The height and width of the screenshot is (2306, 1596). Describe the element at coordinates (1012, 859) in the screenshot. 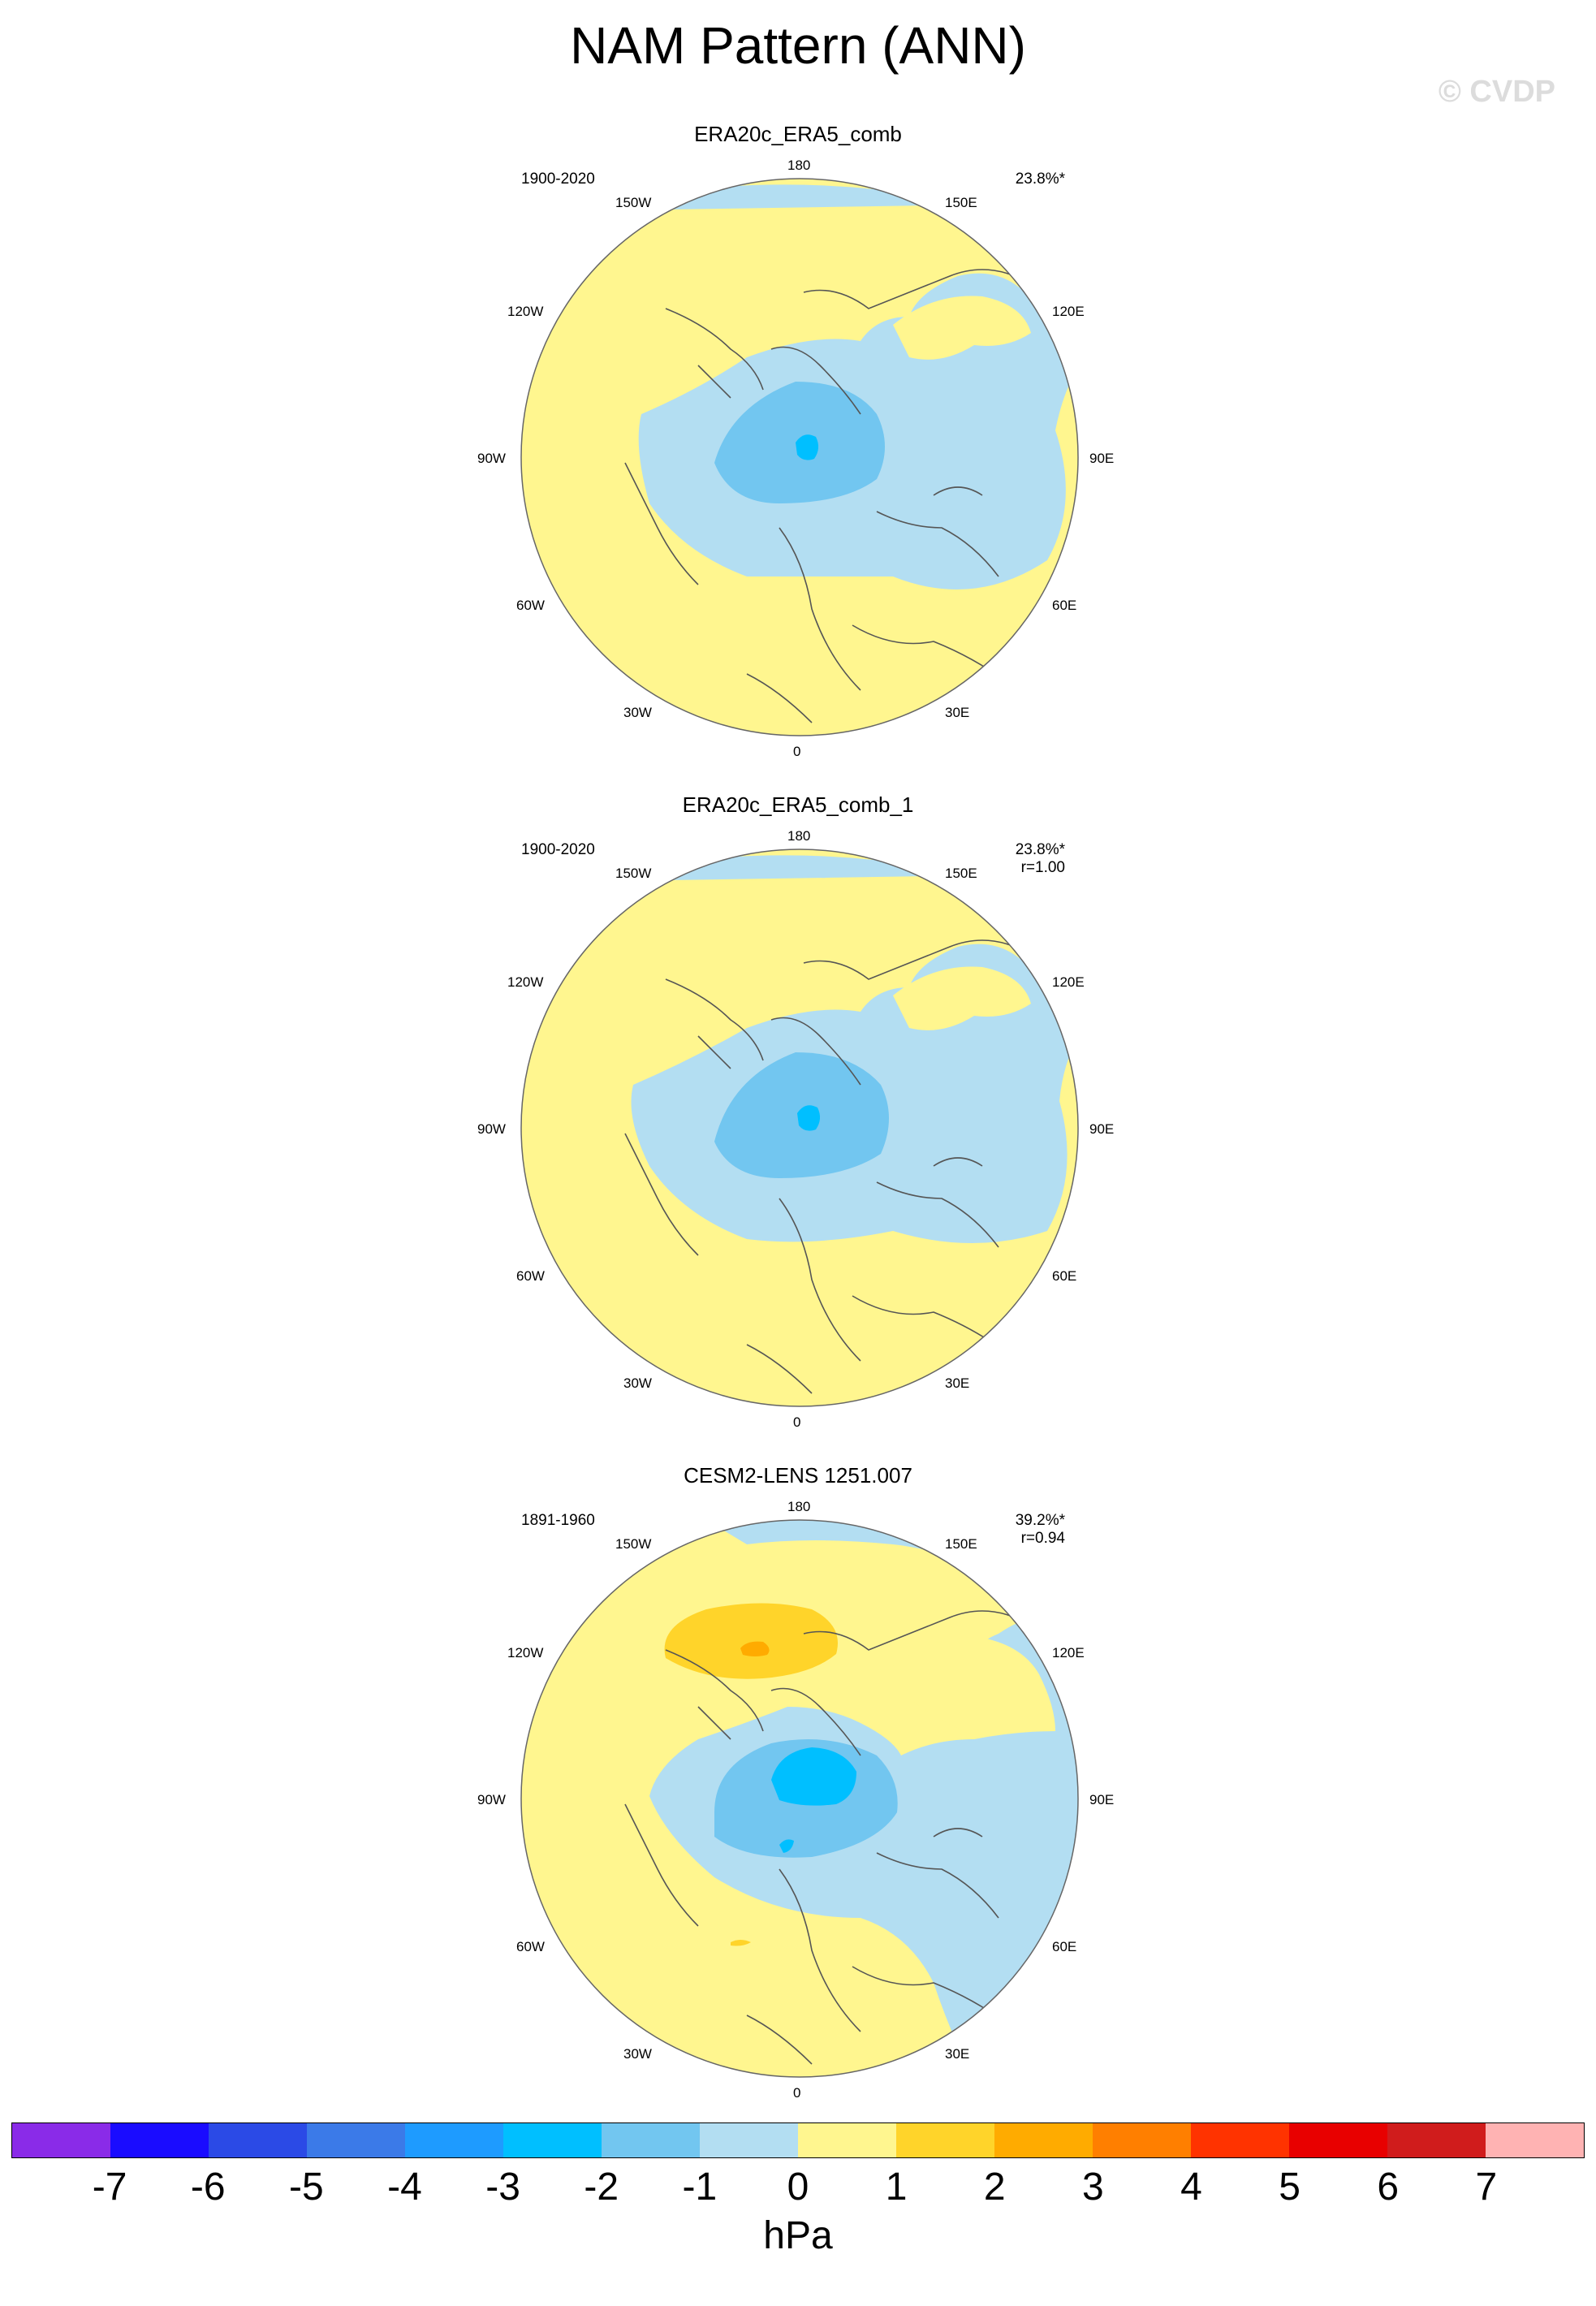

I see `panel-stats: 23.8%* r=1.00` at that location.